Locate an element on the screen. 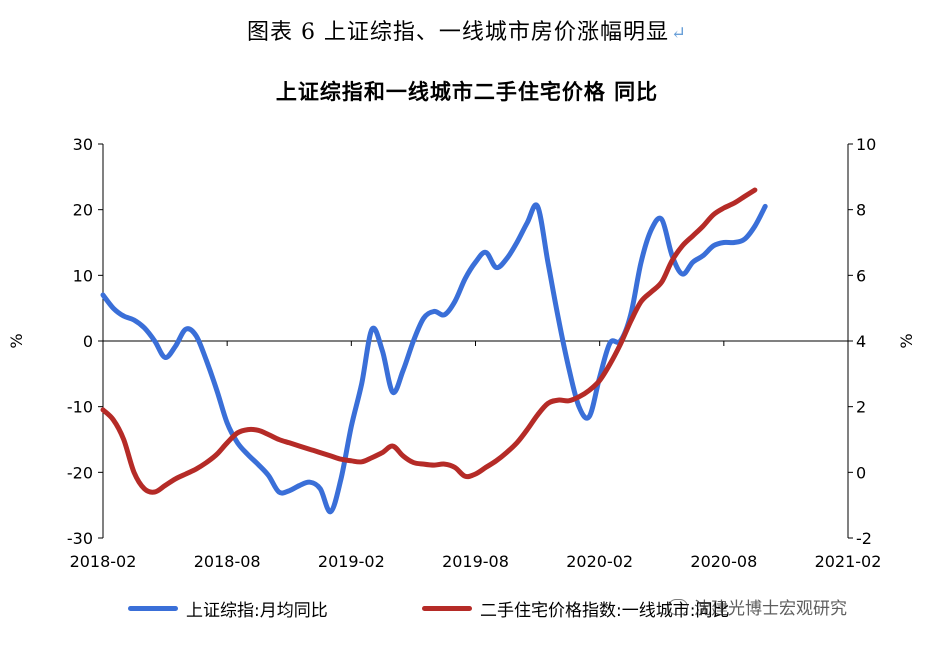  x-tick-label: 2018-08 is located at coordinates (227, 561).